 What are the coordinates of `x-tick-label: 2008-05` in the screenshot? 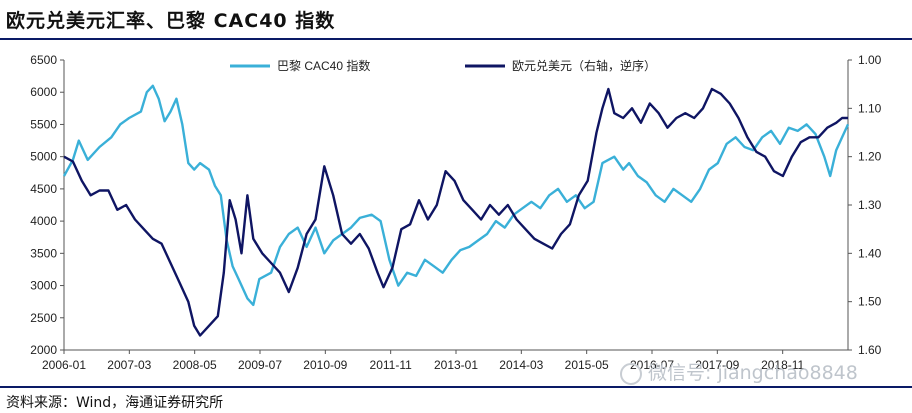 It's located at (195, 365).